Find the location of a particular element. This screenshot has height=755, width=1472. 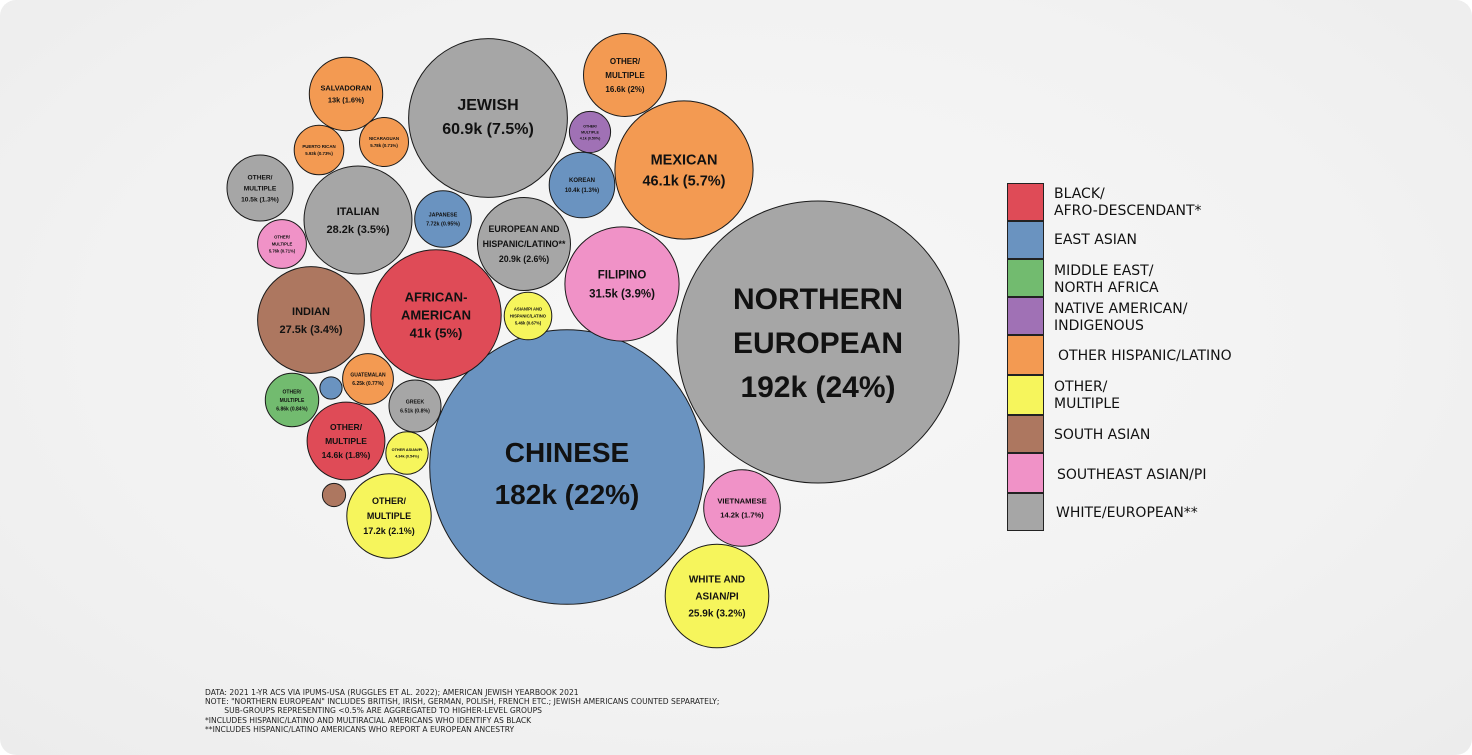

legend-item-white: WHITE/EUROPEAN** is located at coordinates (1157, 512).